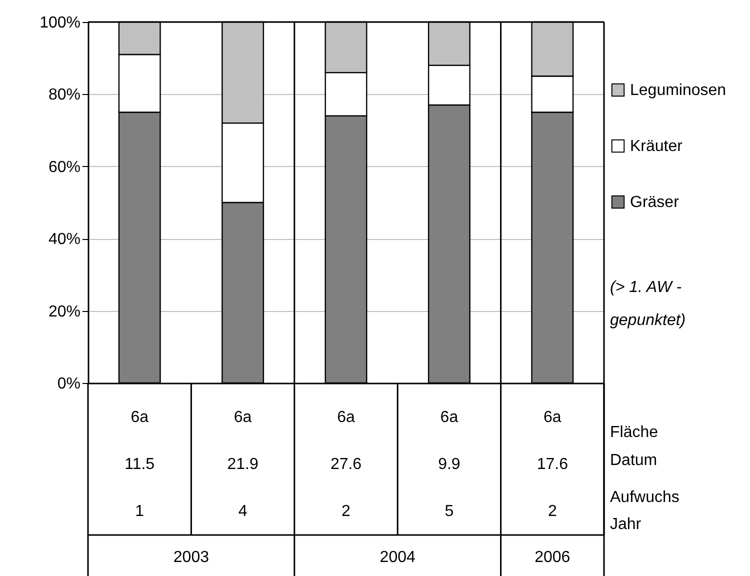 This screenshot has height=576, width=750. What do you see at coordinates (60, 23) in the screenshot?
I see `y-tick-label: 100%` at bounding box center [60, 23].